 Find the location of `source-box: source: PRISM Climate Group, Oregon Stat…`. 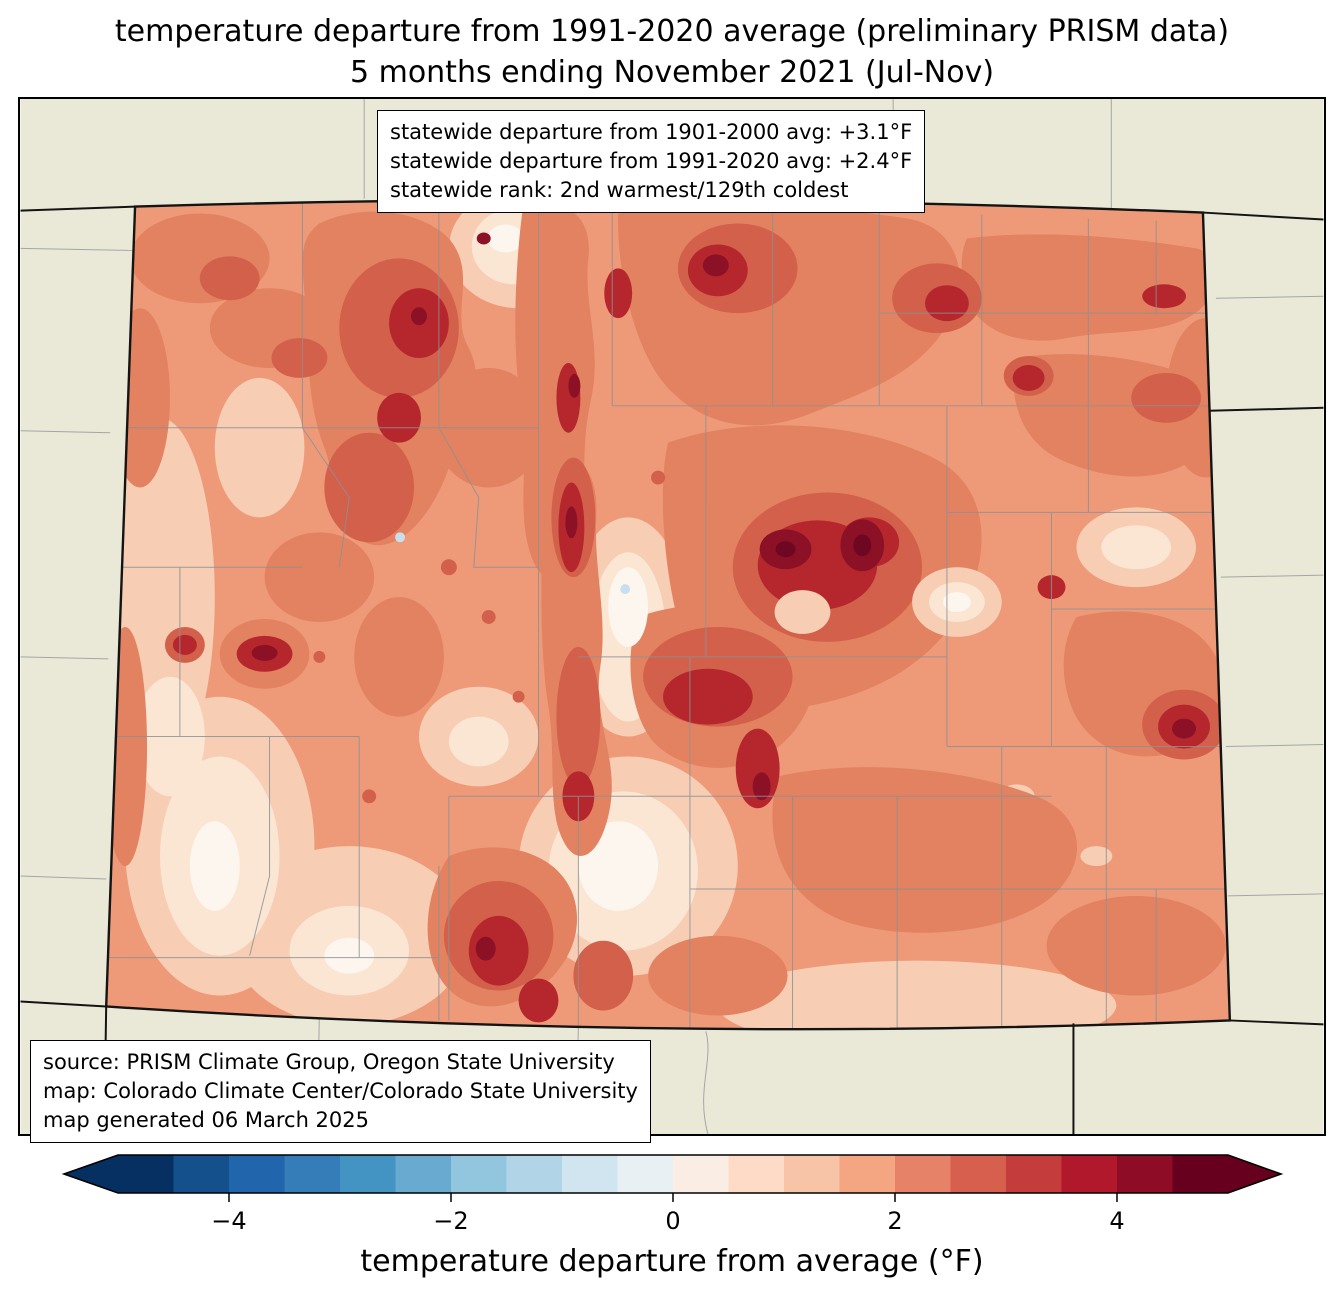

source-box: source: PRISM Climate Group, Oregon Stat… is located at coordinates (340, 1091).